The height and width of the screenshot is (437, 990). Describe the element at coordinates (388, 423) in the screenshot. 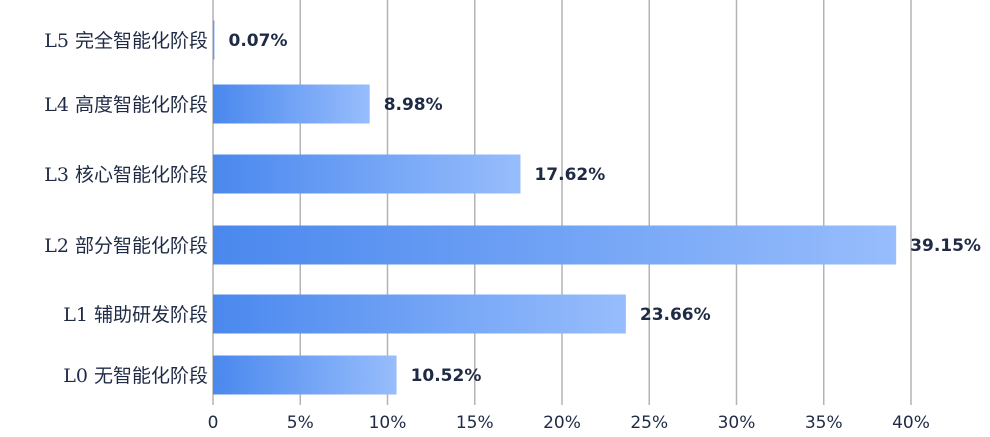

I see `x-tick-label: 10%` at that location.